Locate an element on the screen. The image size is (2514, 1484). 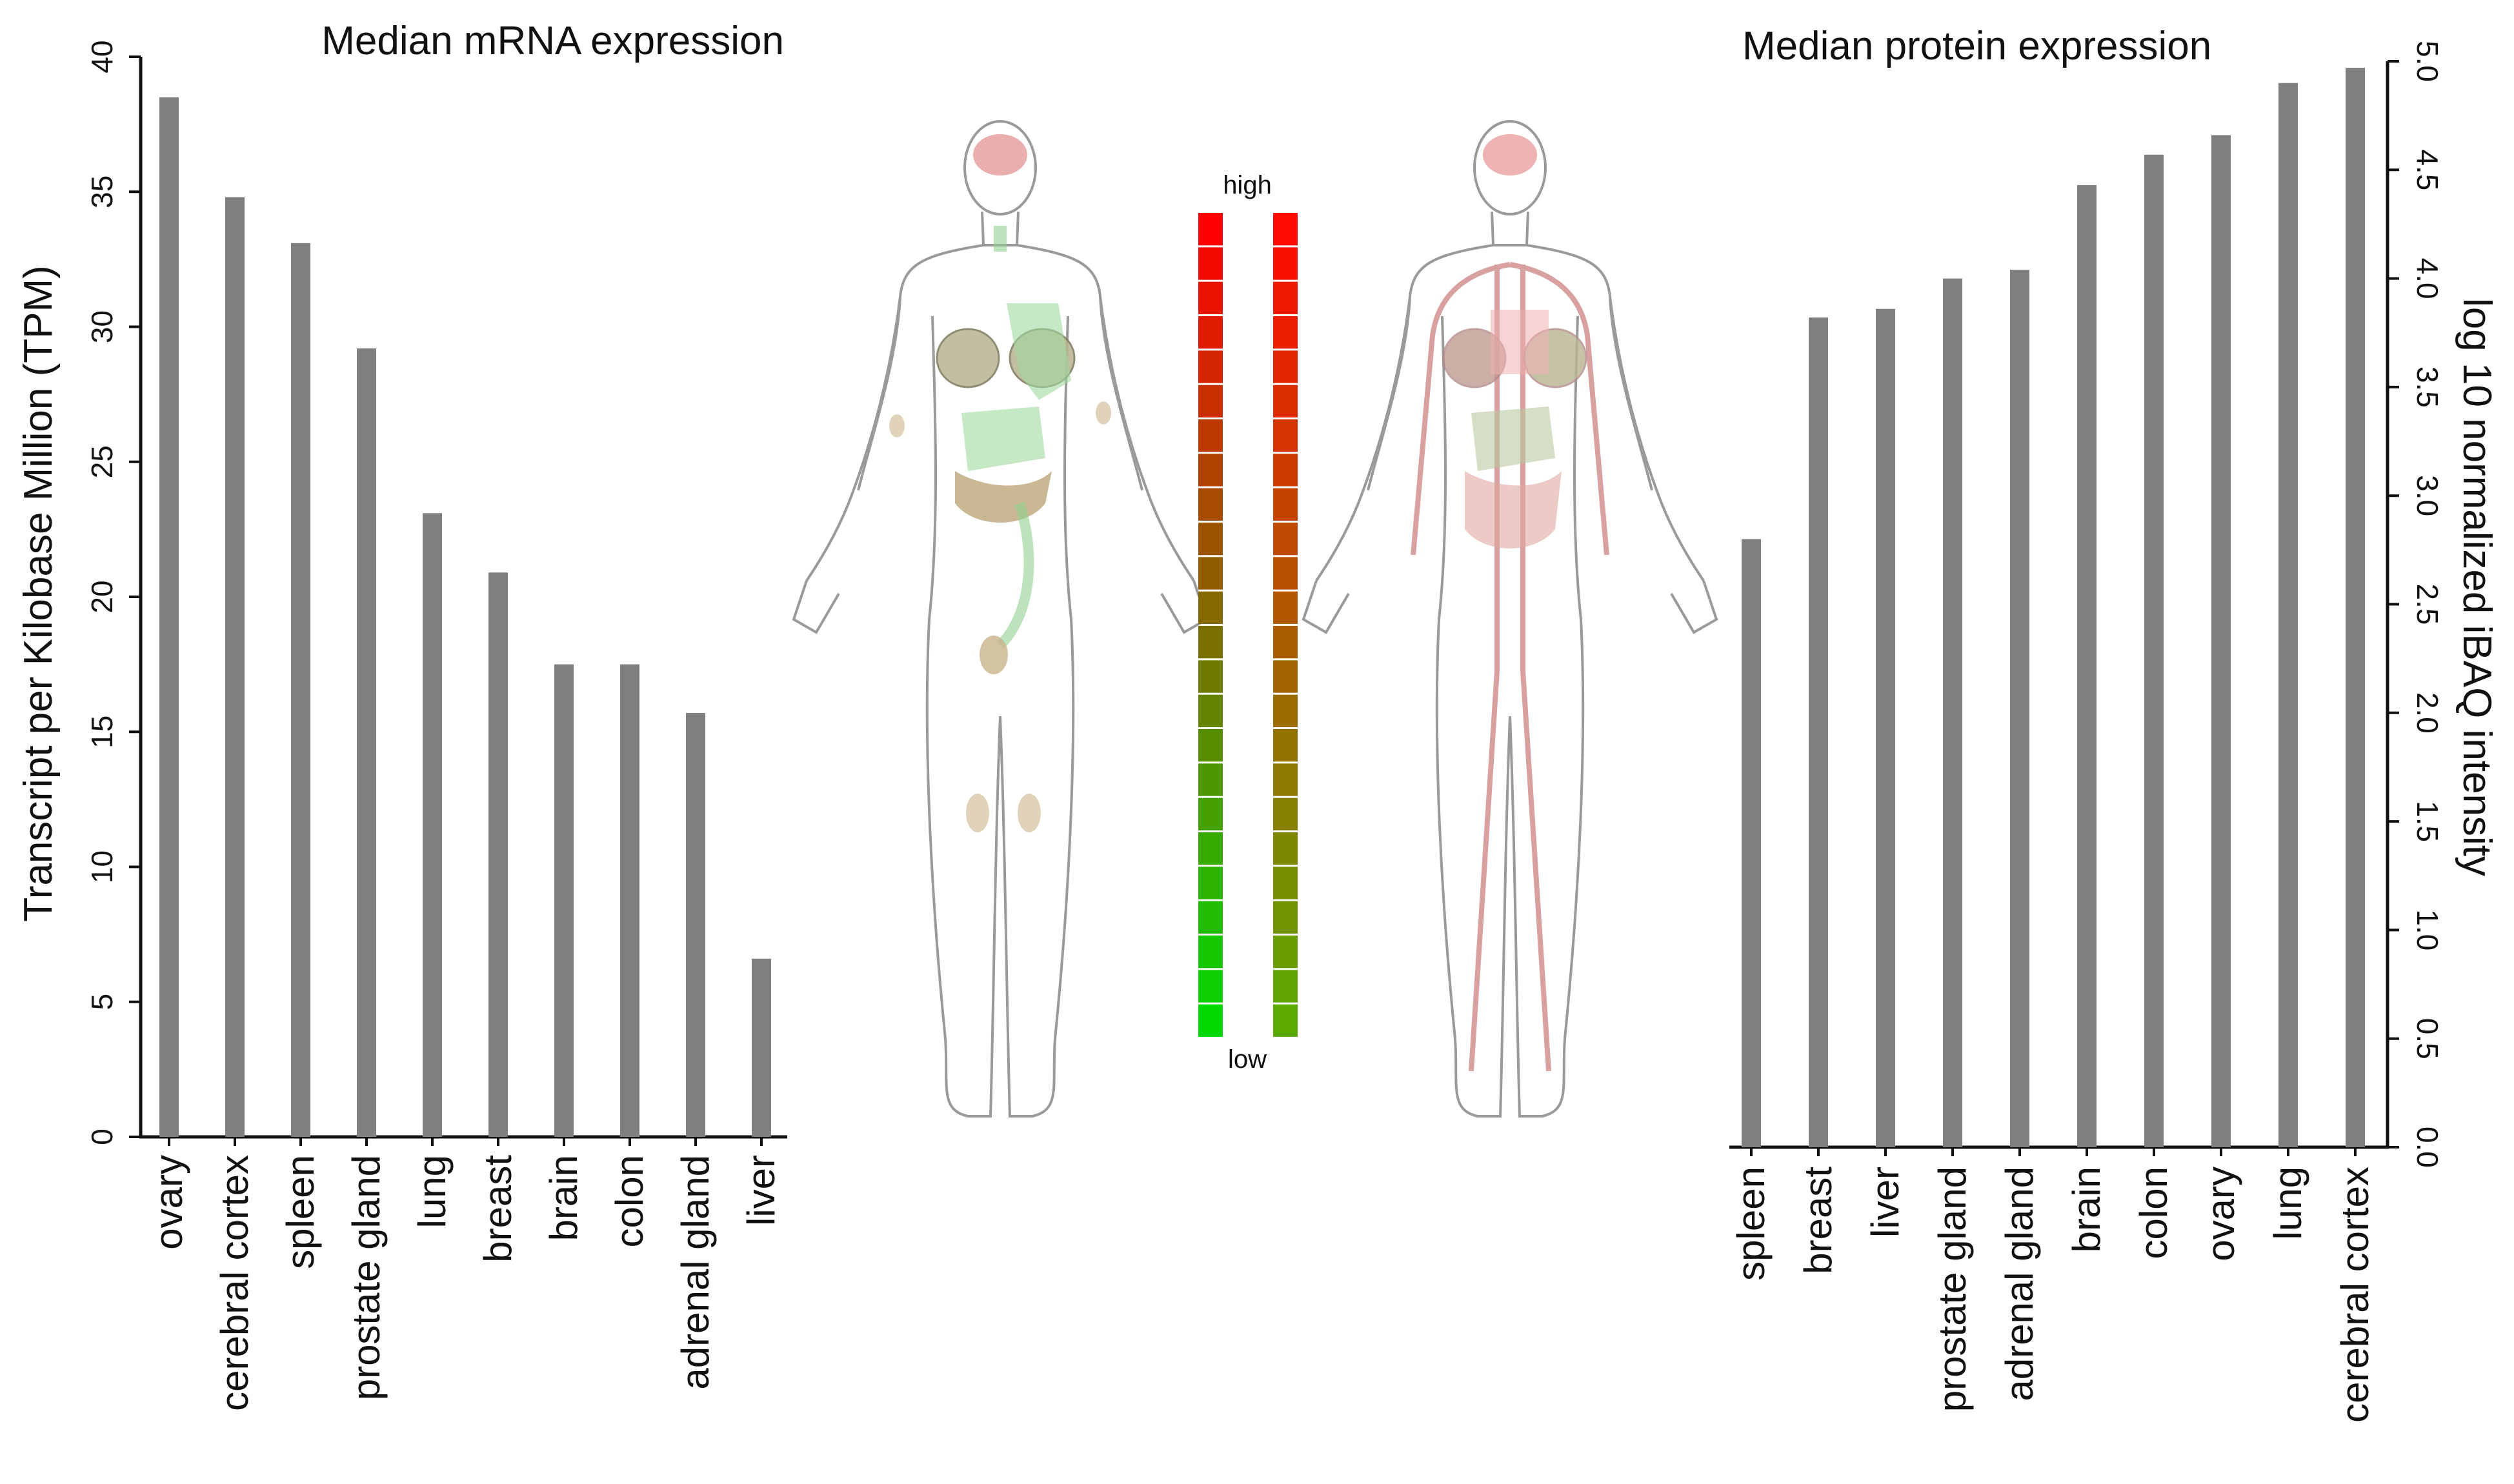
mrna-bar-lung is located at coordinates (432, 825).